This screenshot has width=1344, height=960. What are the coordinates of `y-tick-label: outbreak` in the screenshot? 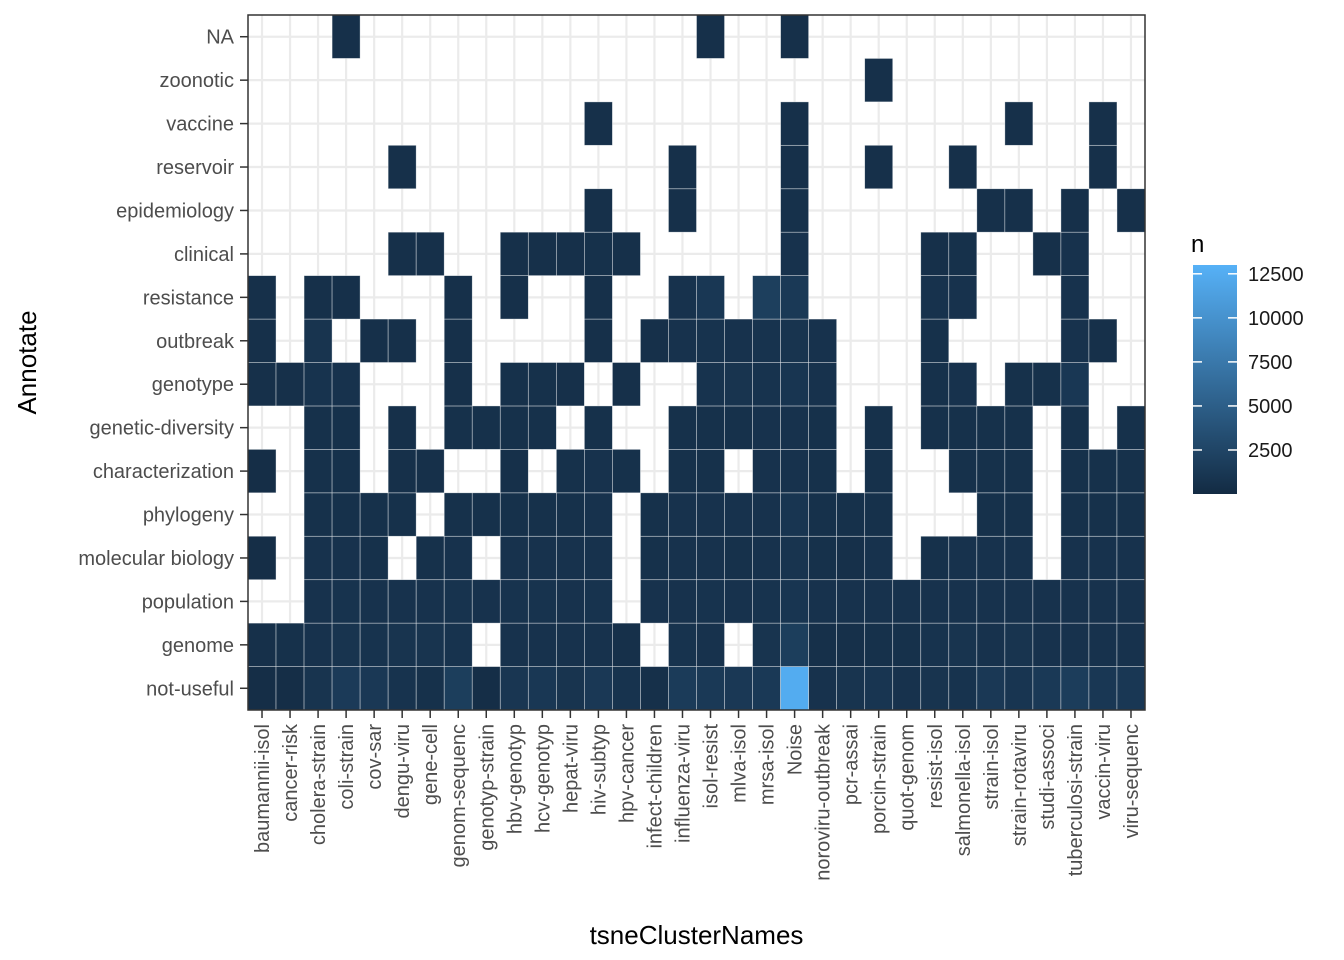 It's located at (195, 342).